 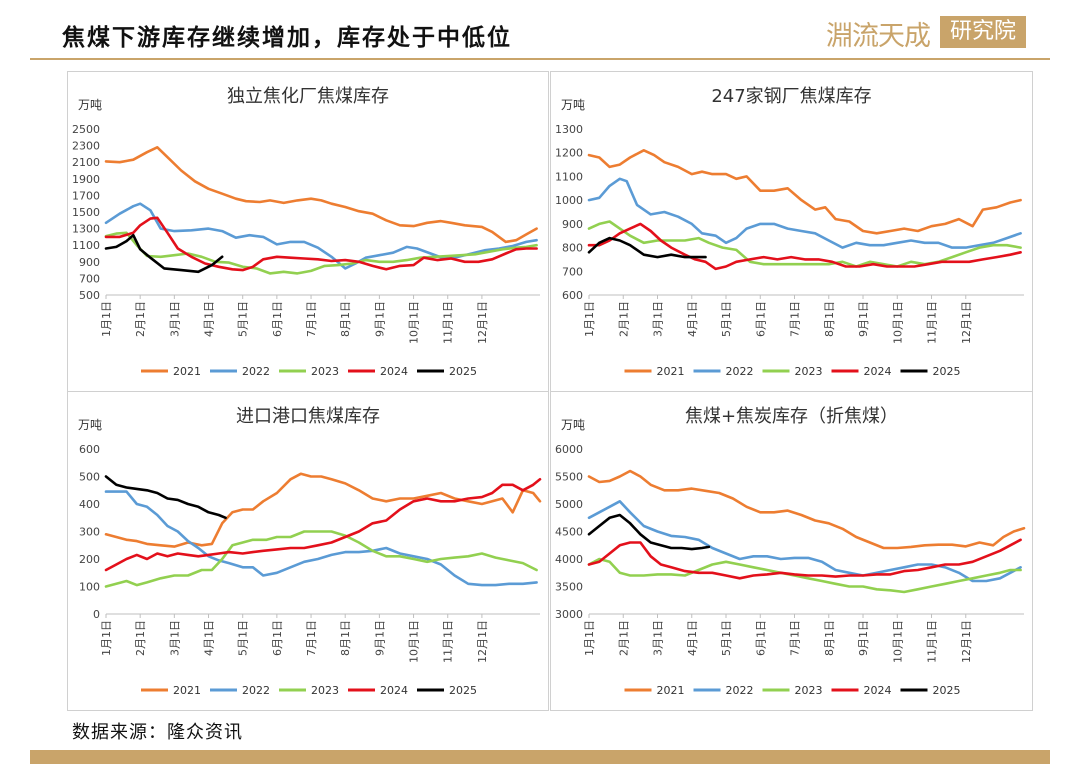 What do you see at coordinates (325, 371) in the screenshot?
I see `legend-label-2023: 2023` at bounding box center [325, 371].